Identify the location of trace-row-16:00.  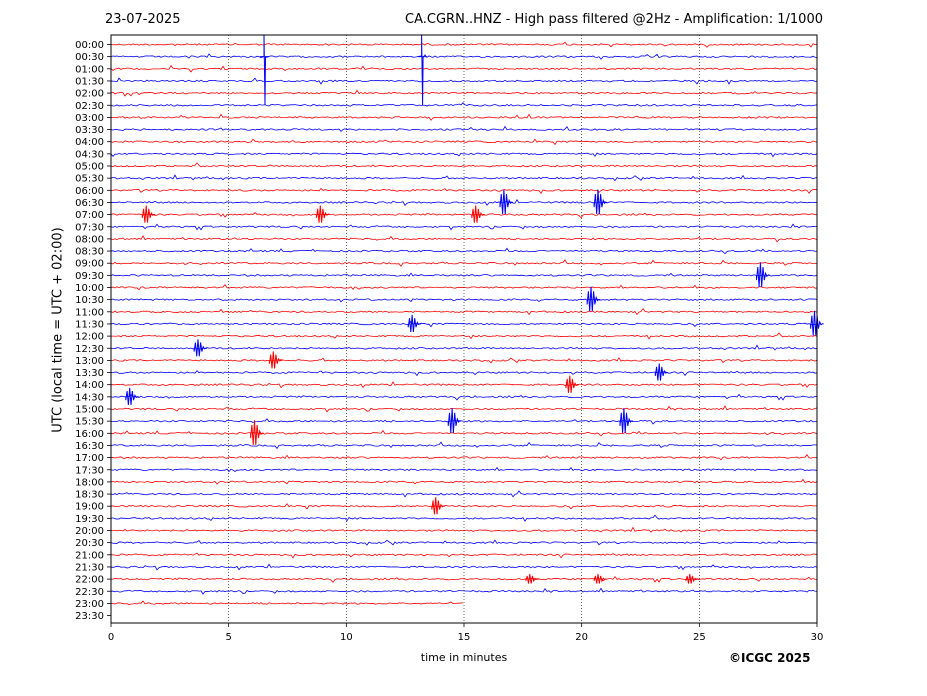
(464, 433).